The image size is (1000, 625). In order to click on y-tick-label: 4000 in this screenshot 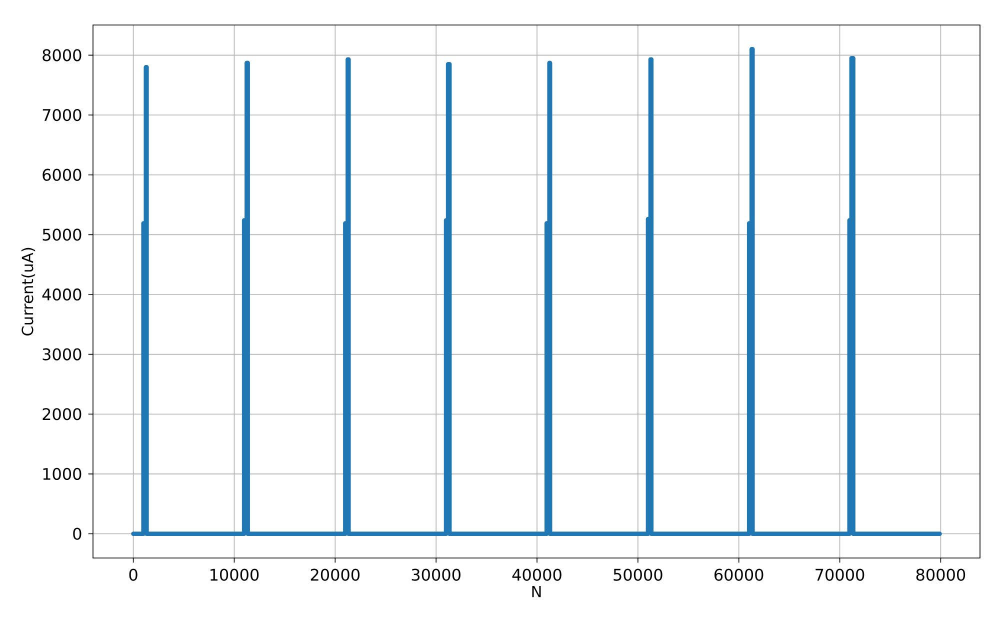, I will do `click(62, 294)`.